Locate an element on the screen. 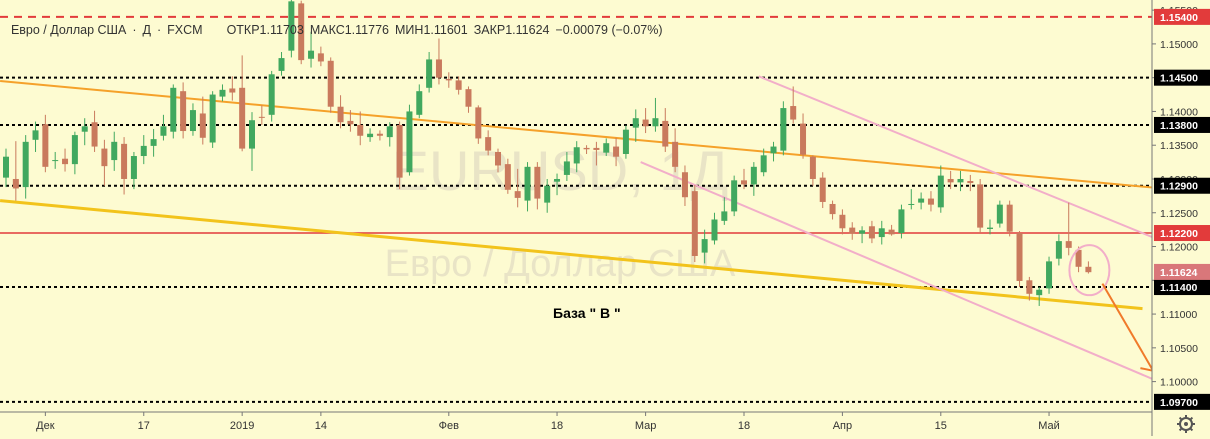 The height and width of the screenshot is (439, 1210). pink-channel-upper is located at coordinates (960, 159).